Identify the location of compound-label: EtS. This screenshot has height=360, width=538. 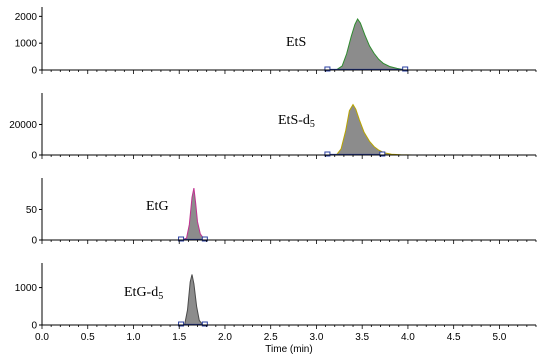
(296, 42).